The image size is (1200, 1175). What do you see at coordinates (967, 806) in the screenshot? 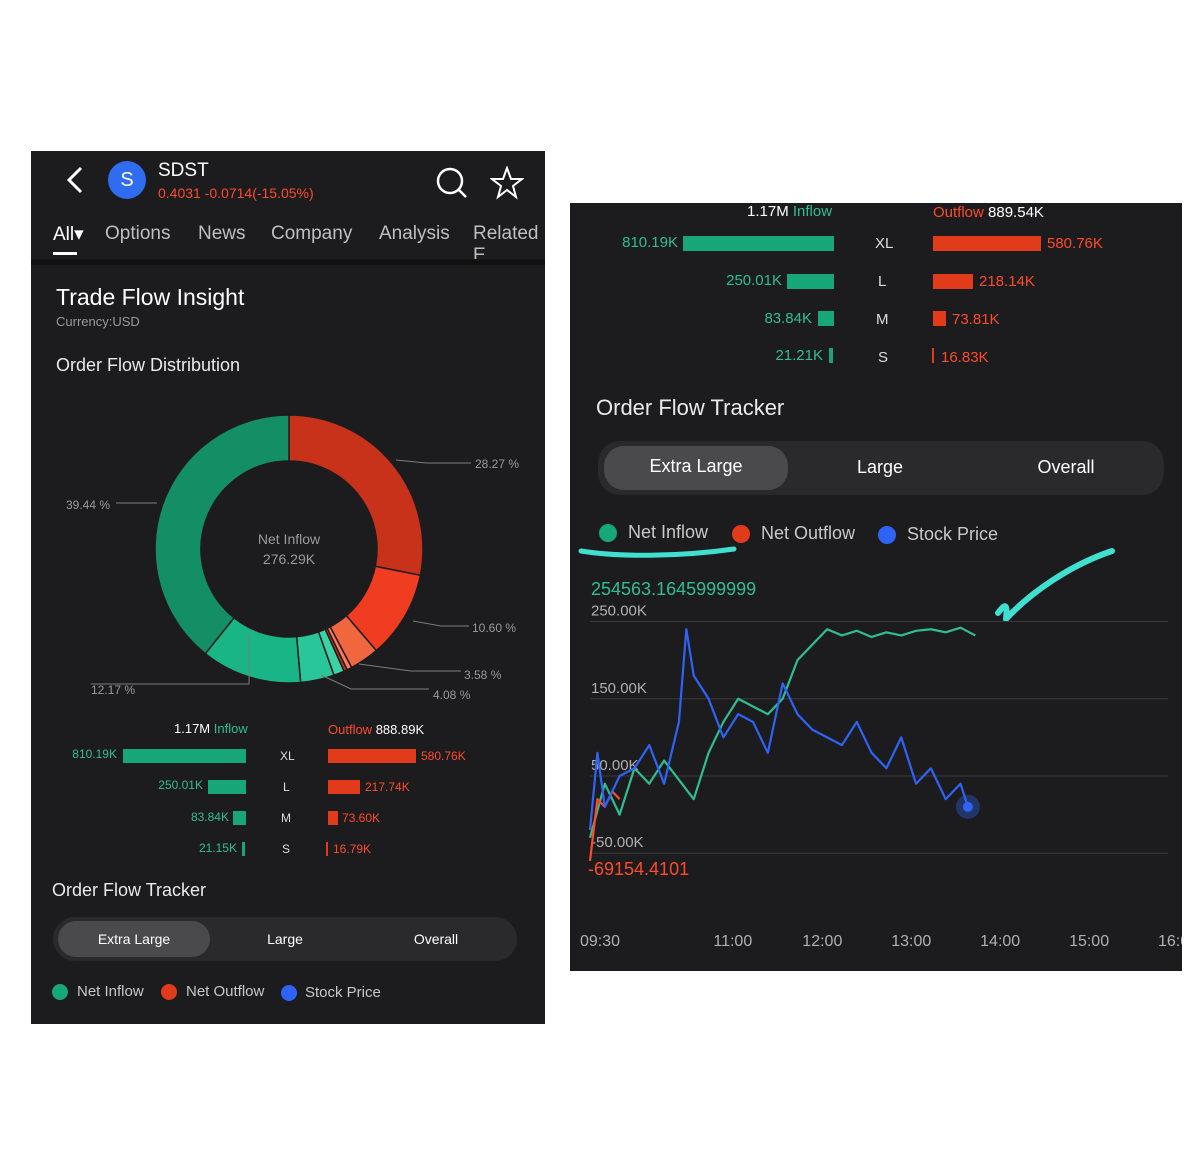
I see `current-price-marker` at bounding box center [967, 806].